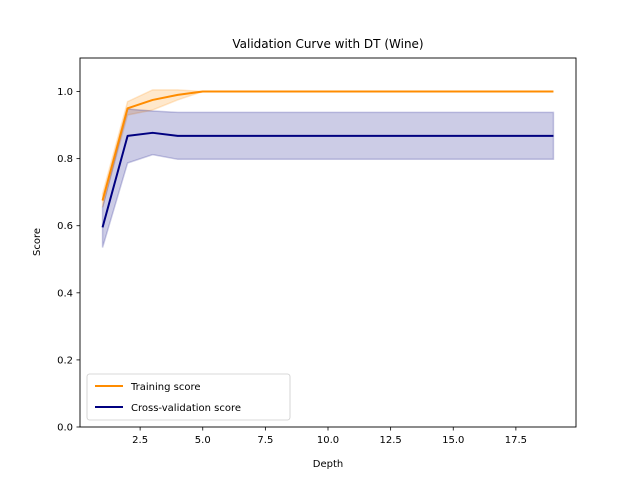 Image resolution: width=640 pixels, height=480 pixels. I want to click on y-tick-label: 0.8, so click(65, 159).